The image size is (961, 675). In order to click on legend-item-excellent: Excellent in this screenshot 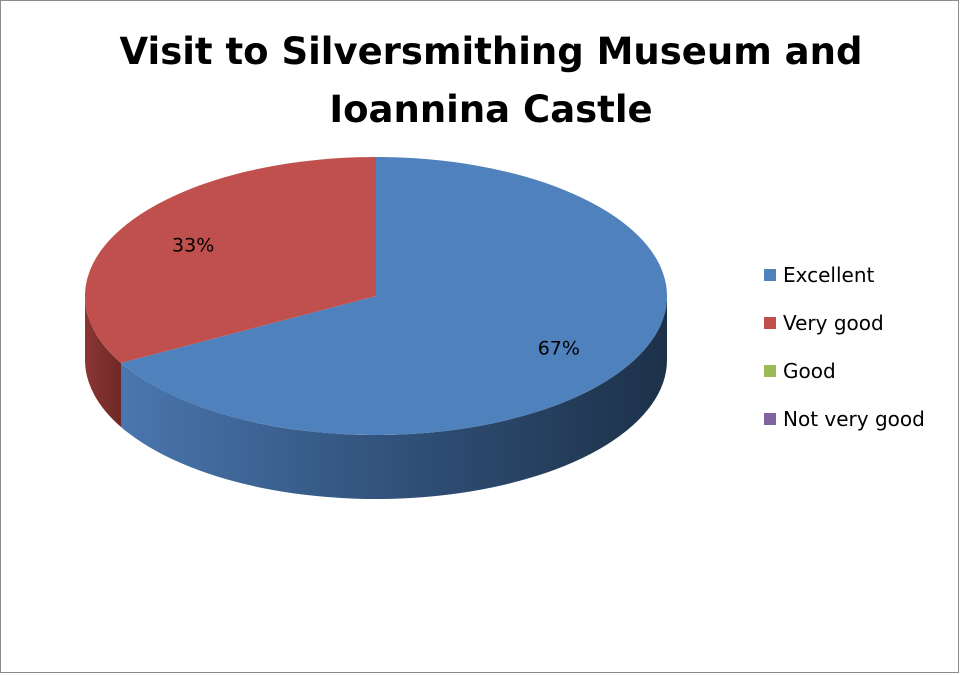, I will do `click(861, 275)`.